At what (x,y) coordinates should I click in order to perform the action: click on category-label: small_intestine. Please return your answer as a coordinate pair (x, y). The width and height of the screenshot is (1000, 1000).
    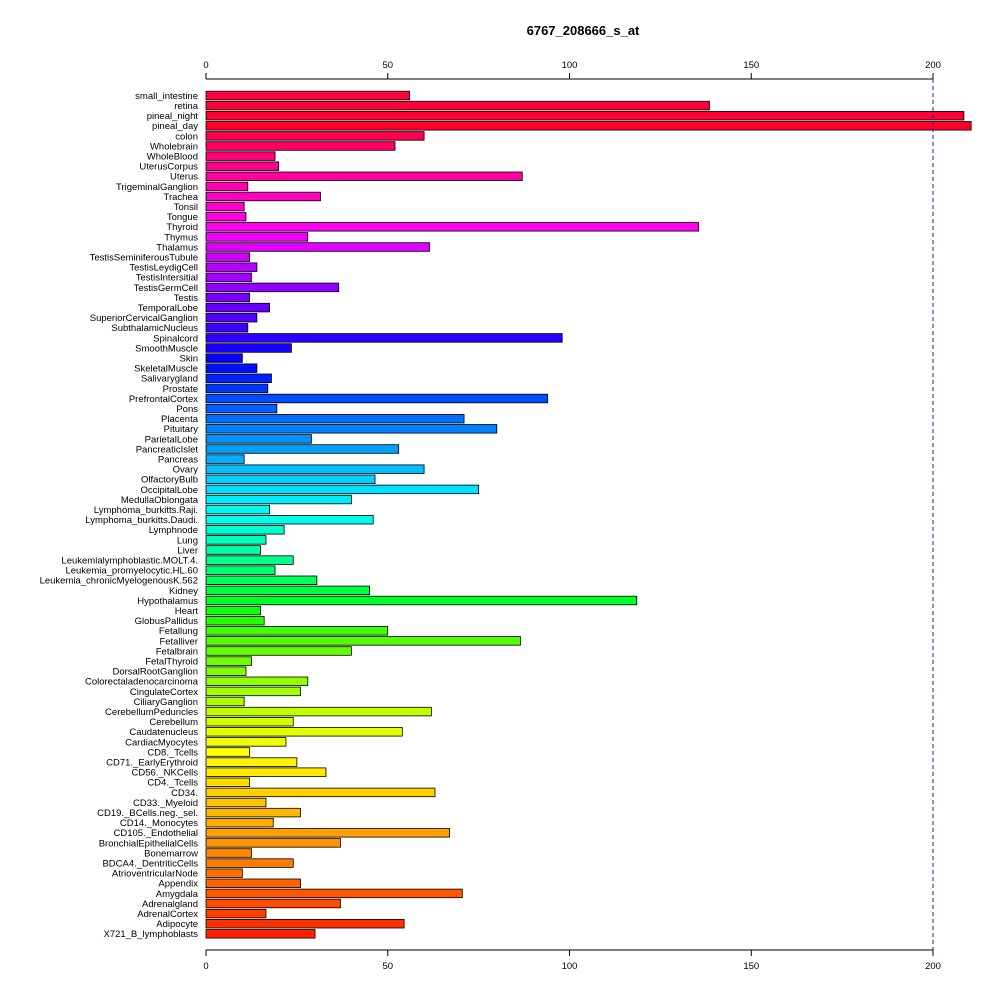
    Looking at the image, I should click on (166, 96).